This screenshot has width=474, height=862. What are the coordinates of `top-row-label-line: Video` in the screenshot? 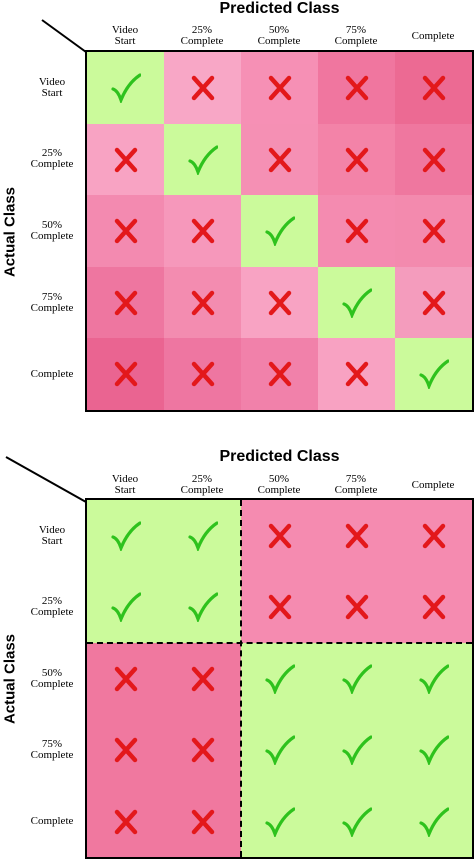 It's located at (52, 81).